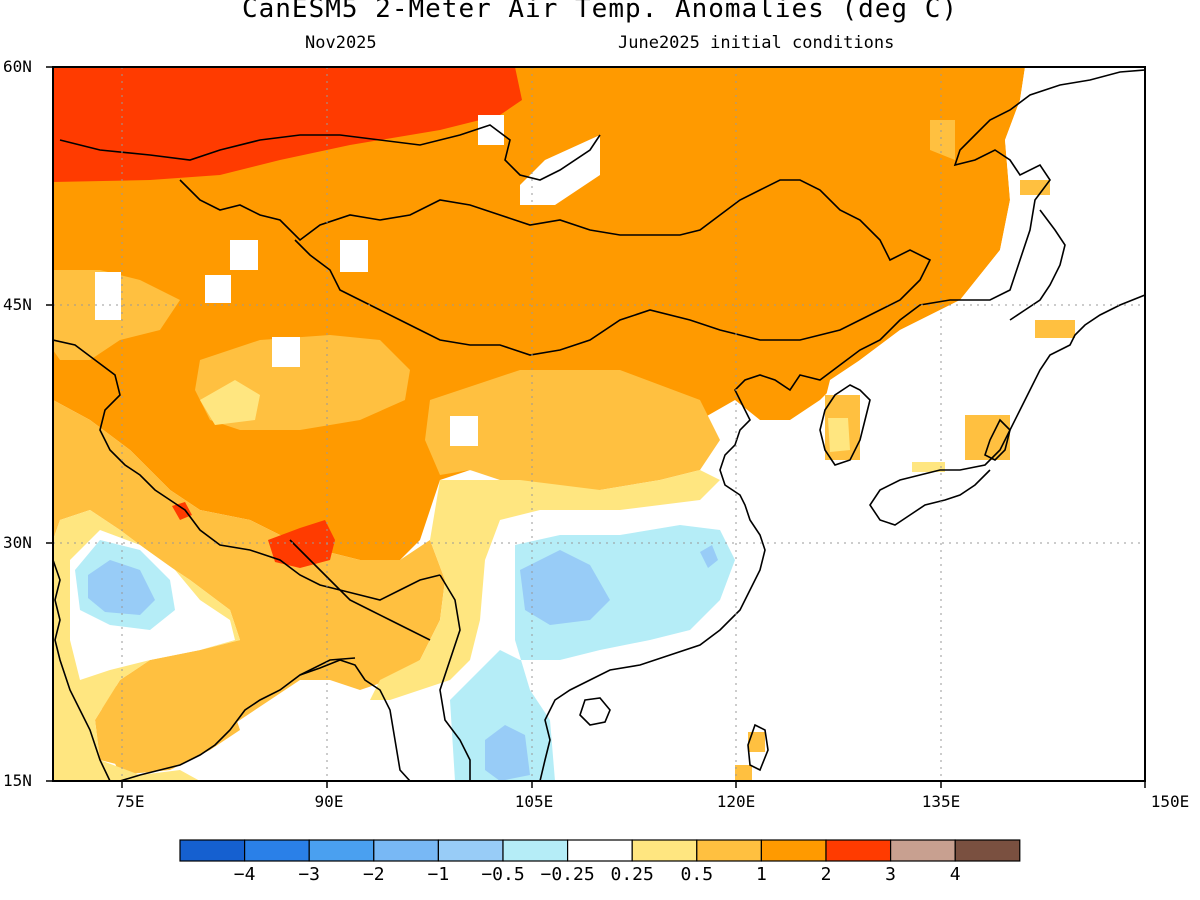 The image size is (1200, 900). What do you see at coordinates (941, 801) in the screenshot?
I see `lon-label-135e: 135E` at bounding box center [941, 801].